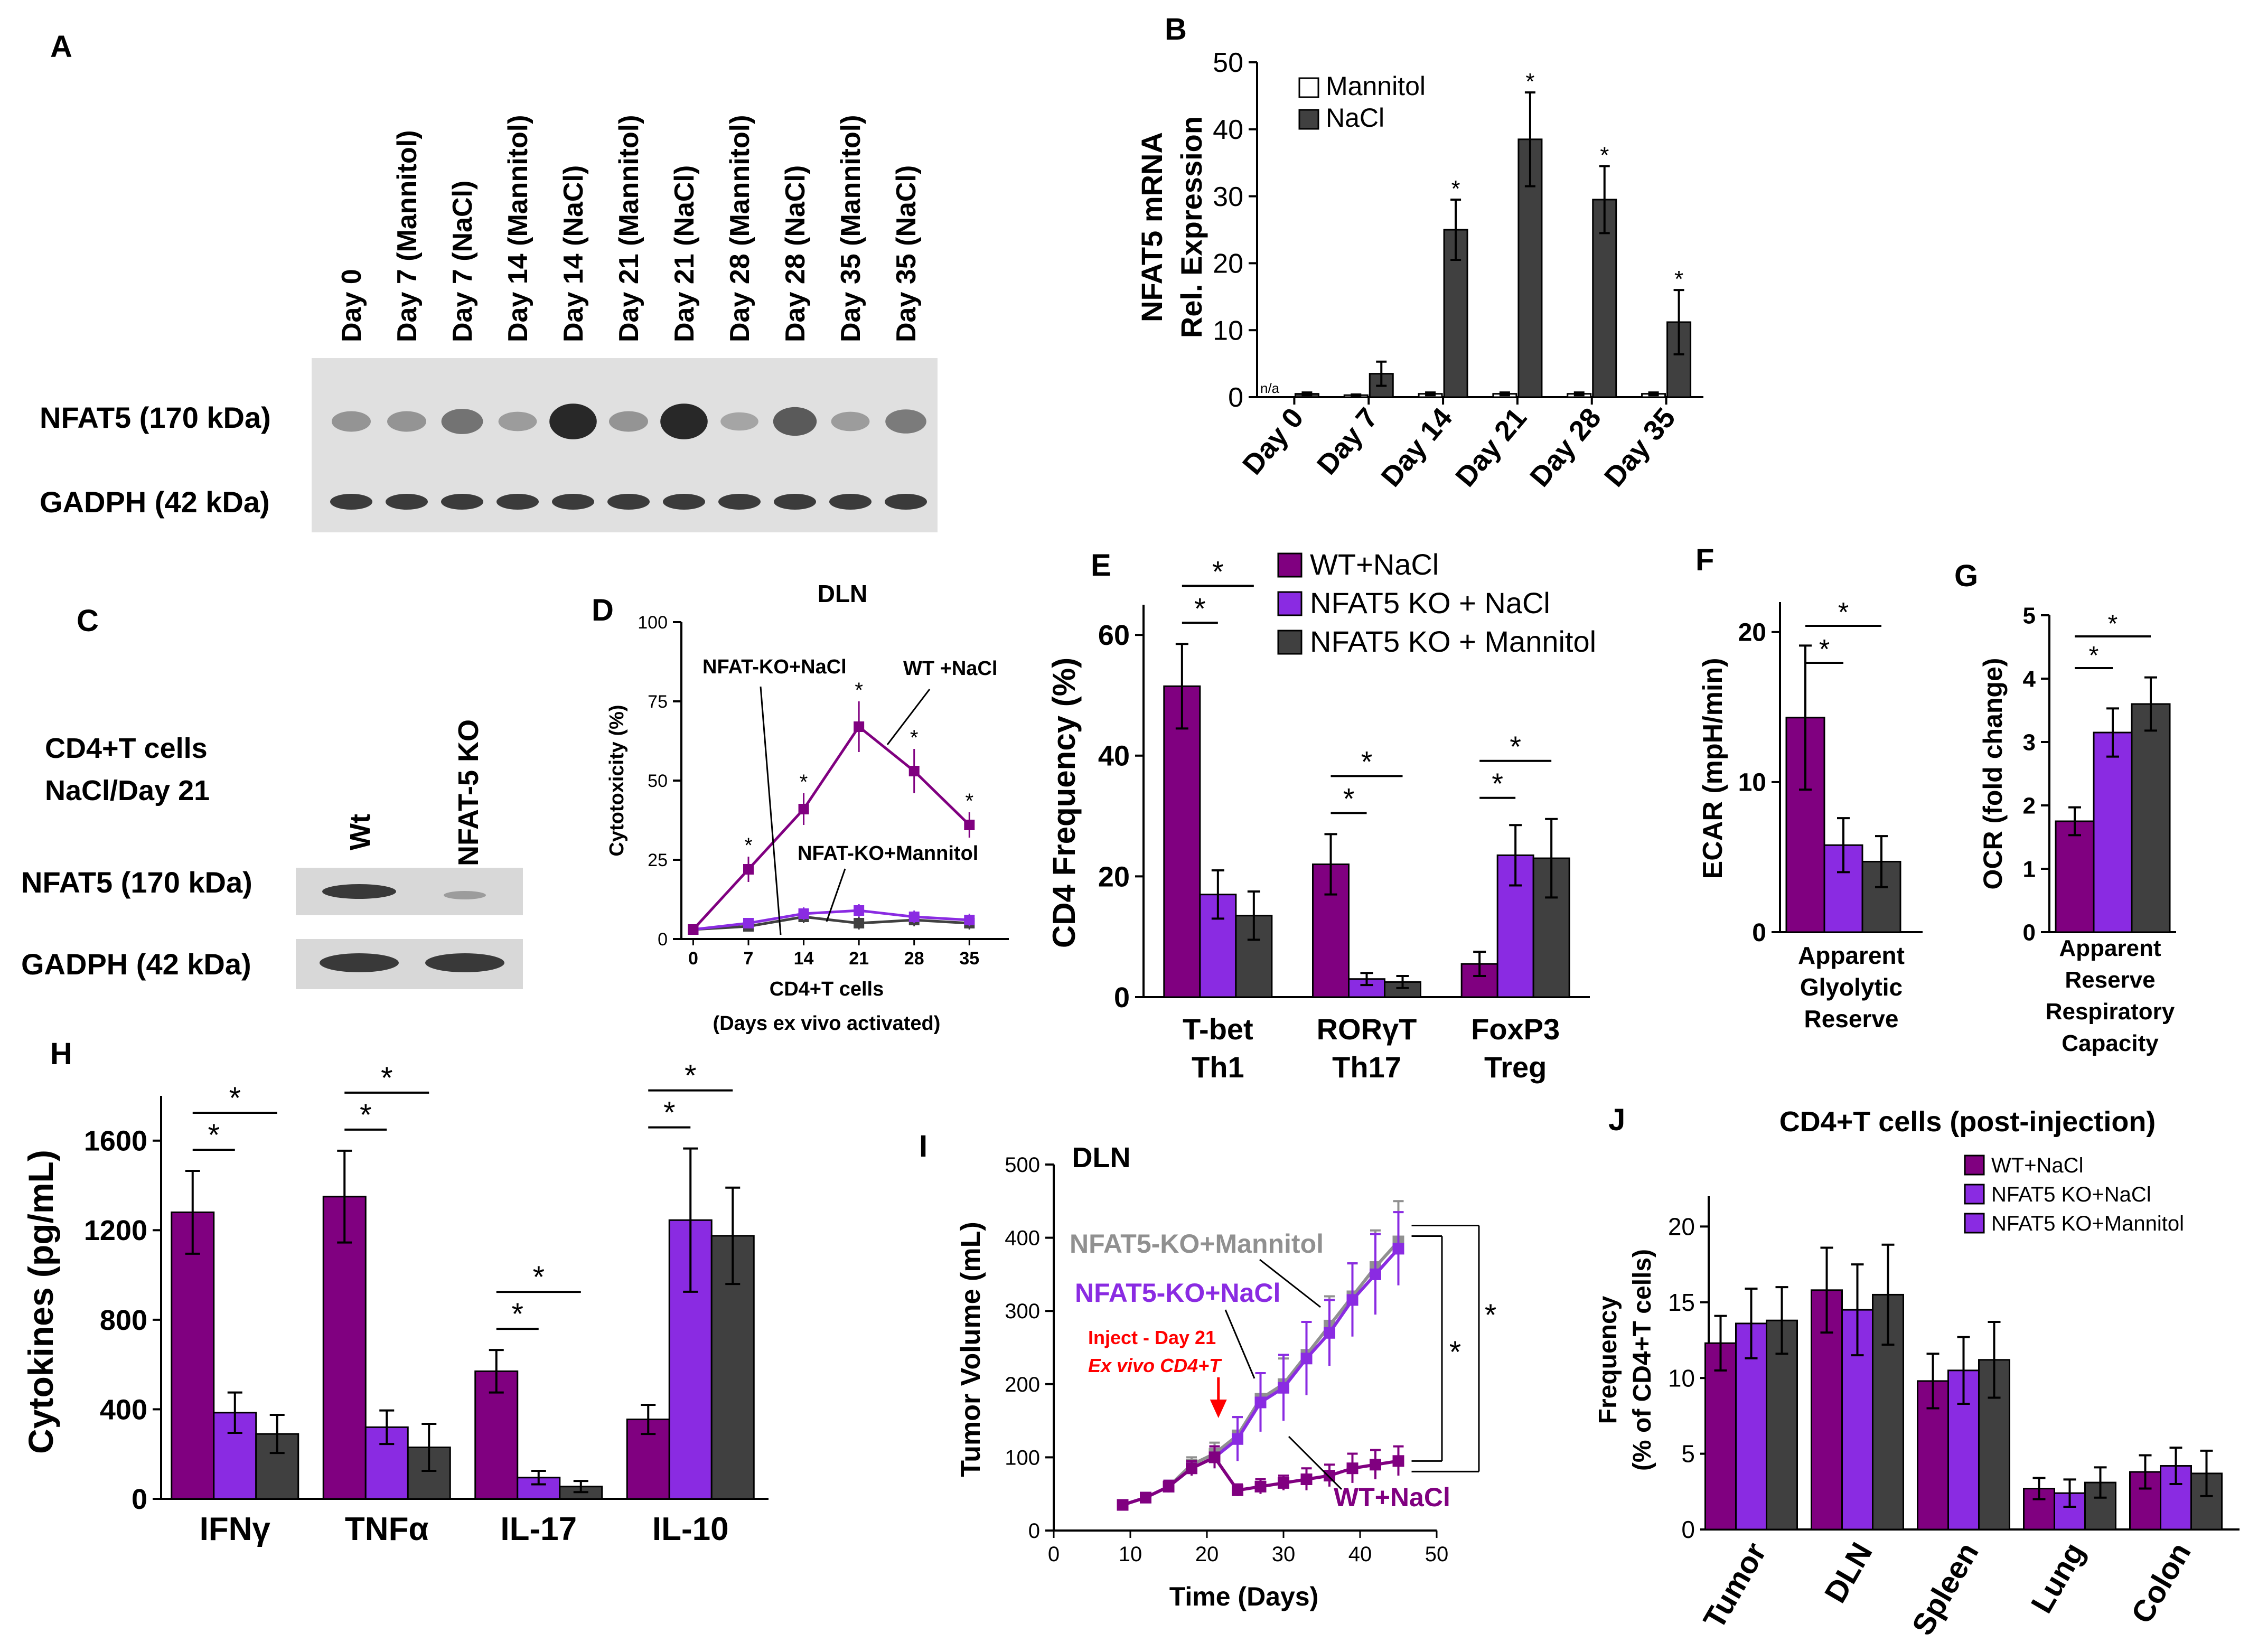  What do you see at coordinates (1022, 1385) in the screenshot?
I see `chart-i-ytick-label: 200` at bounding box center [1022, 1385].